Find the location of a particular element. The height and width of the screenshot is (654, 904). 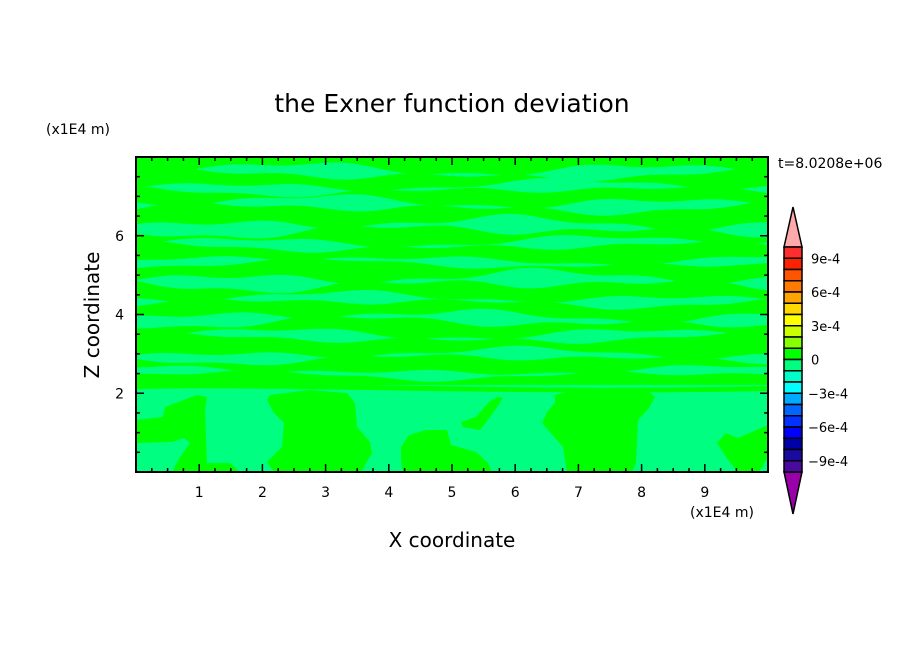

colorbar-tick-label: −3e-4 is located at coordinates (828, 394).